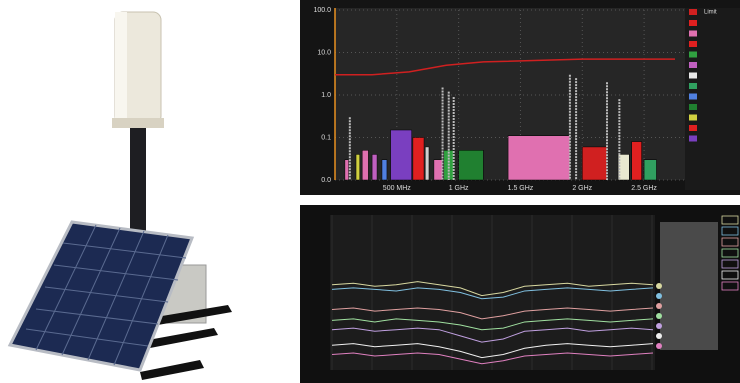 This screenshot has width=740, height=383. Describe the element at coordinates (326, 180) in the screenshot. I see `y-tick-label: 0.0` at that location.